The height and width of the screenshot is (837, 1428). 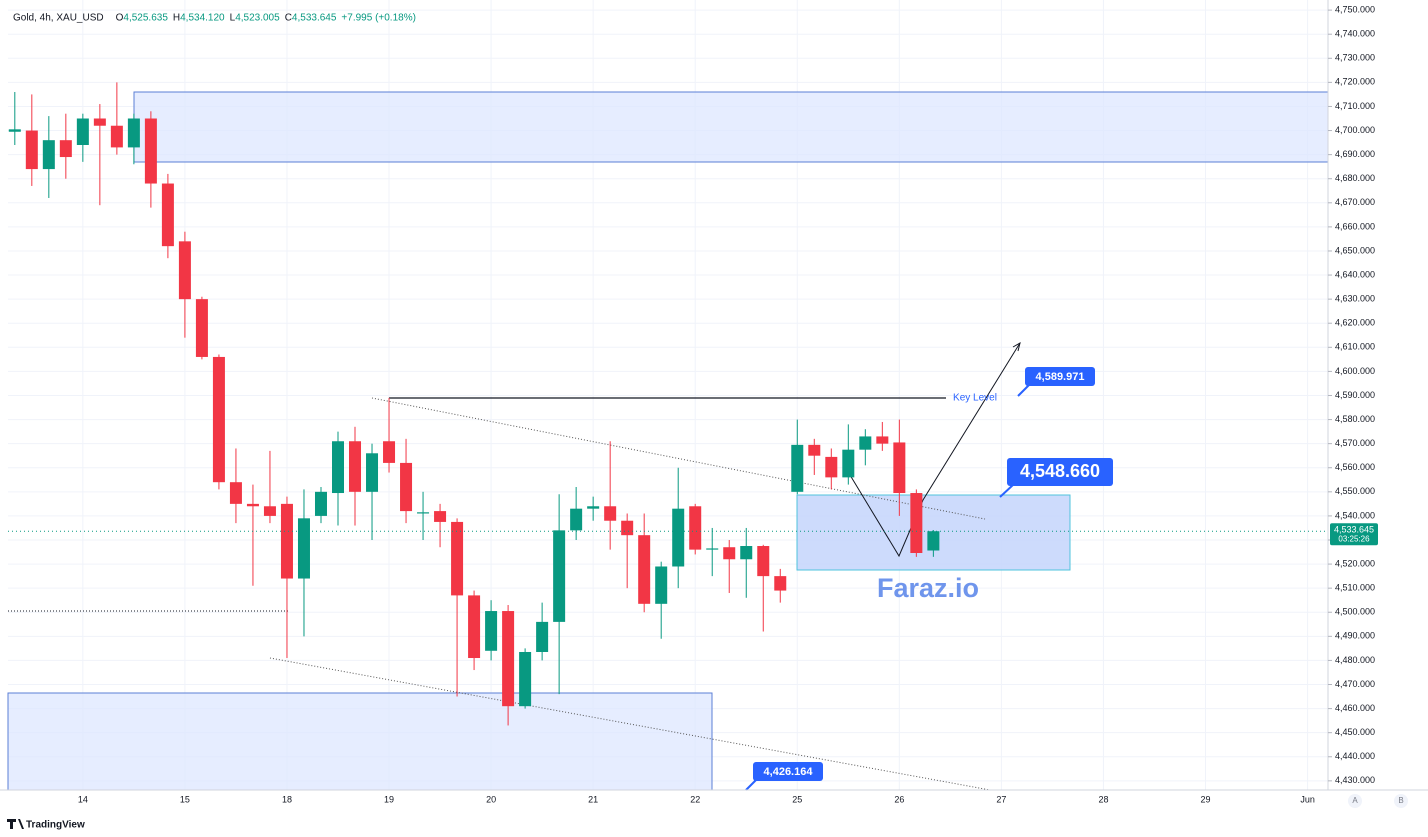 I want to click on auto-scale-label: A, so click(x=1355, y=800).